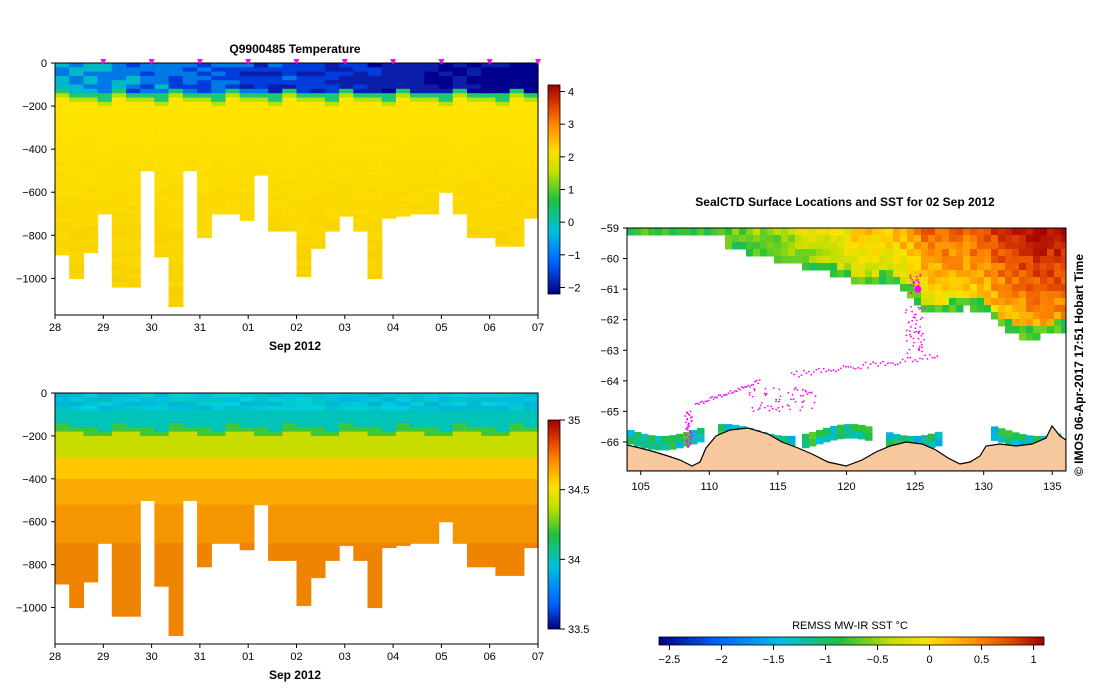 The image size is (1099, 700). Describe the element at coordinates (574, 421) in the screenshot. I see `colorbar-tick-label: 35` at that location.